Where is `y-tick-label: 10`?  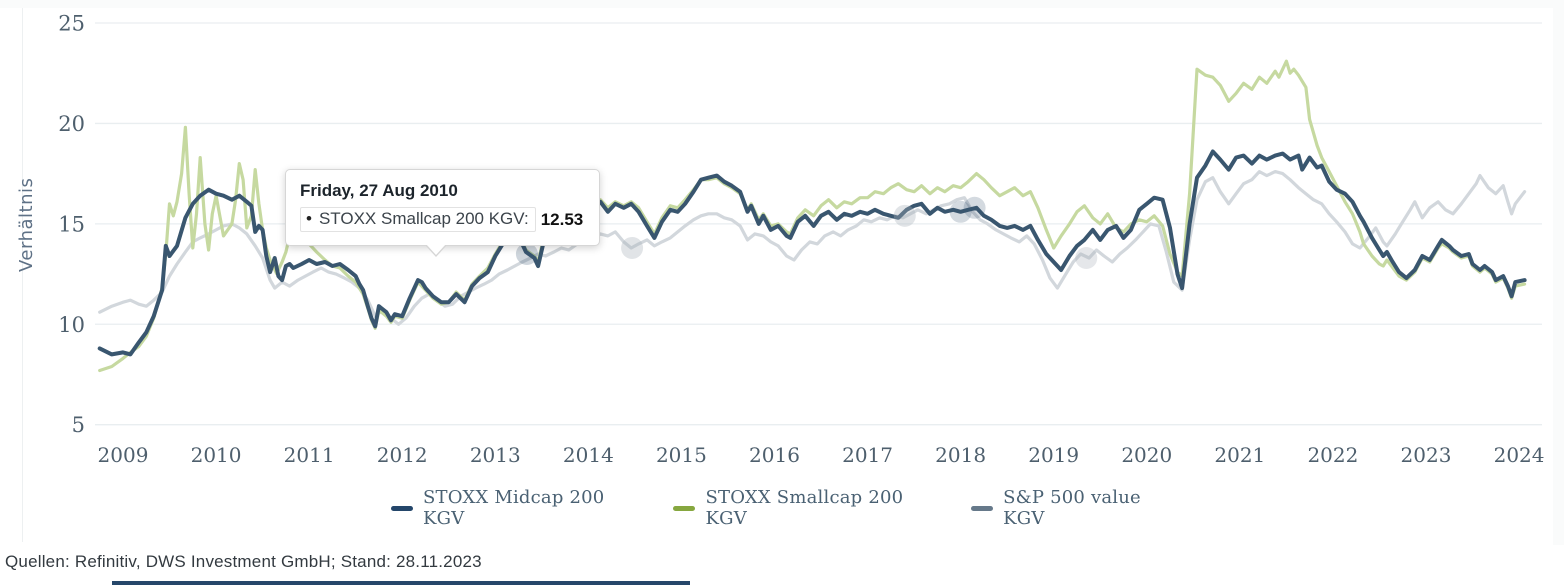
y-tick-label: 10 is located at coordinates (71, 325).